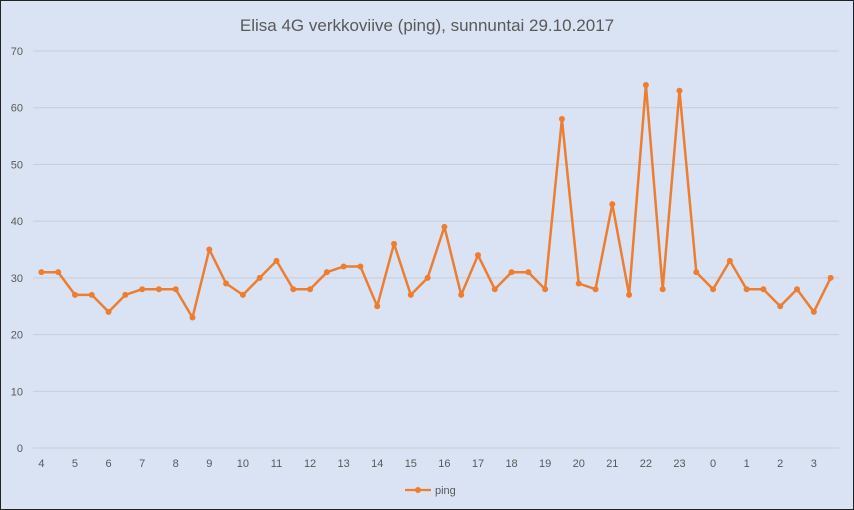 This screenshot has height=510, width=854. What do you see at coordinates (310, 464) in the screenshot?
I see `x-tick-label: 12` at bounding box center [310, 464].